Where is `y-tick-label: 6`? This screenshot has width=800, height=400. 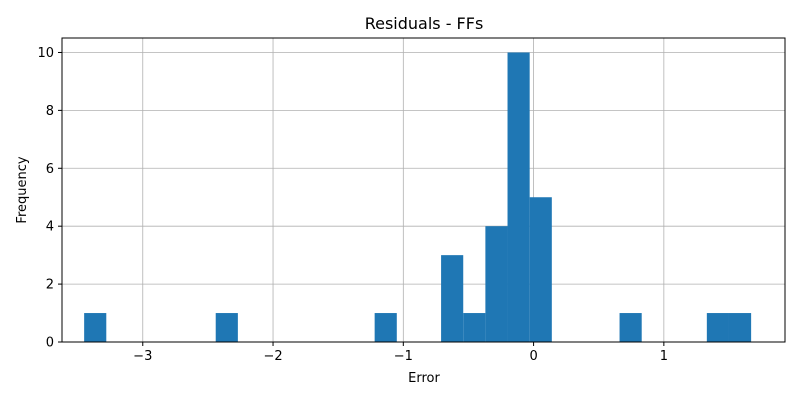
y-tick-label: 6 is located at coordinates (50, 169).